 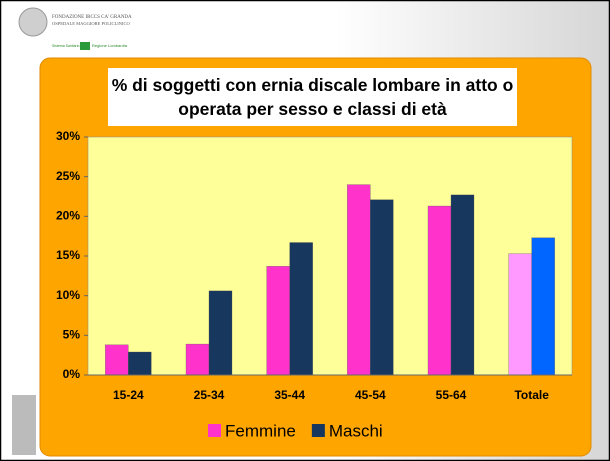 I want to click on x-tick-label: 45-54, so click(x=370, y=395).